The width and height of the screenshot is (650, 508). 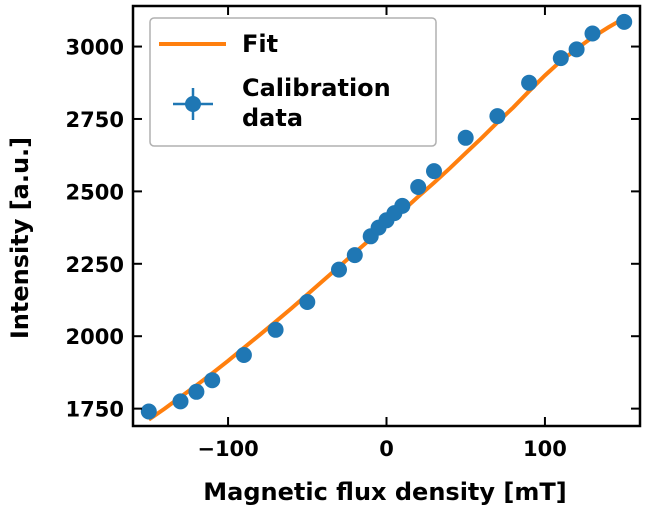 What do you see at coordinates (20, 238) in the screenshot?
I see `y-axis-label: Intensity [a.u.]` at bounding box center [20, 238].